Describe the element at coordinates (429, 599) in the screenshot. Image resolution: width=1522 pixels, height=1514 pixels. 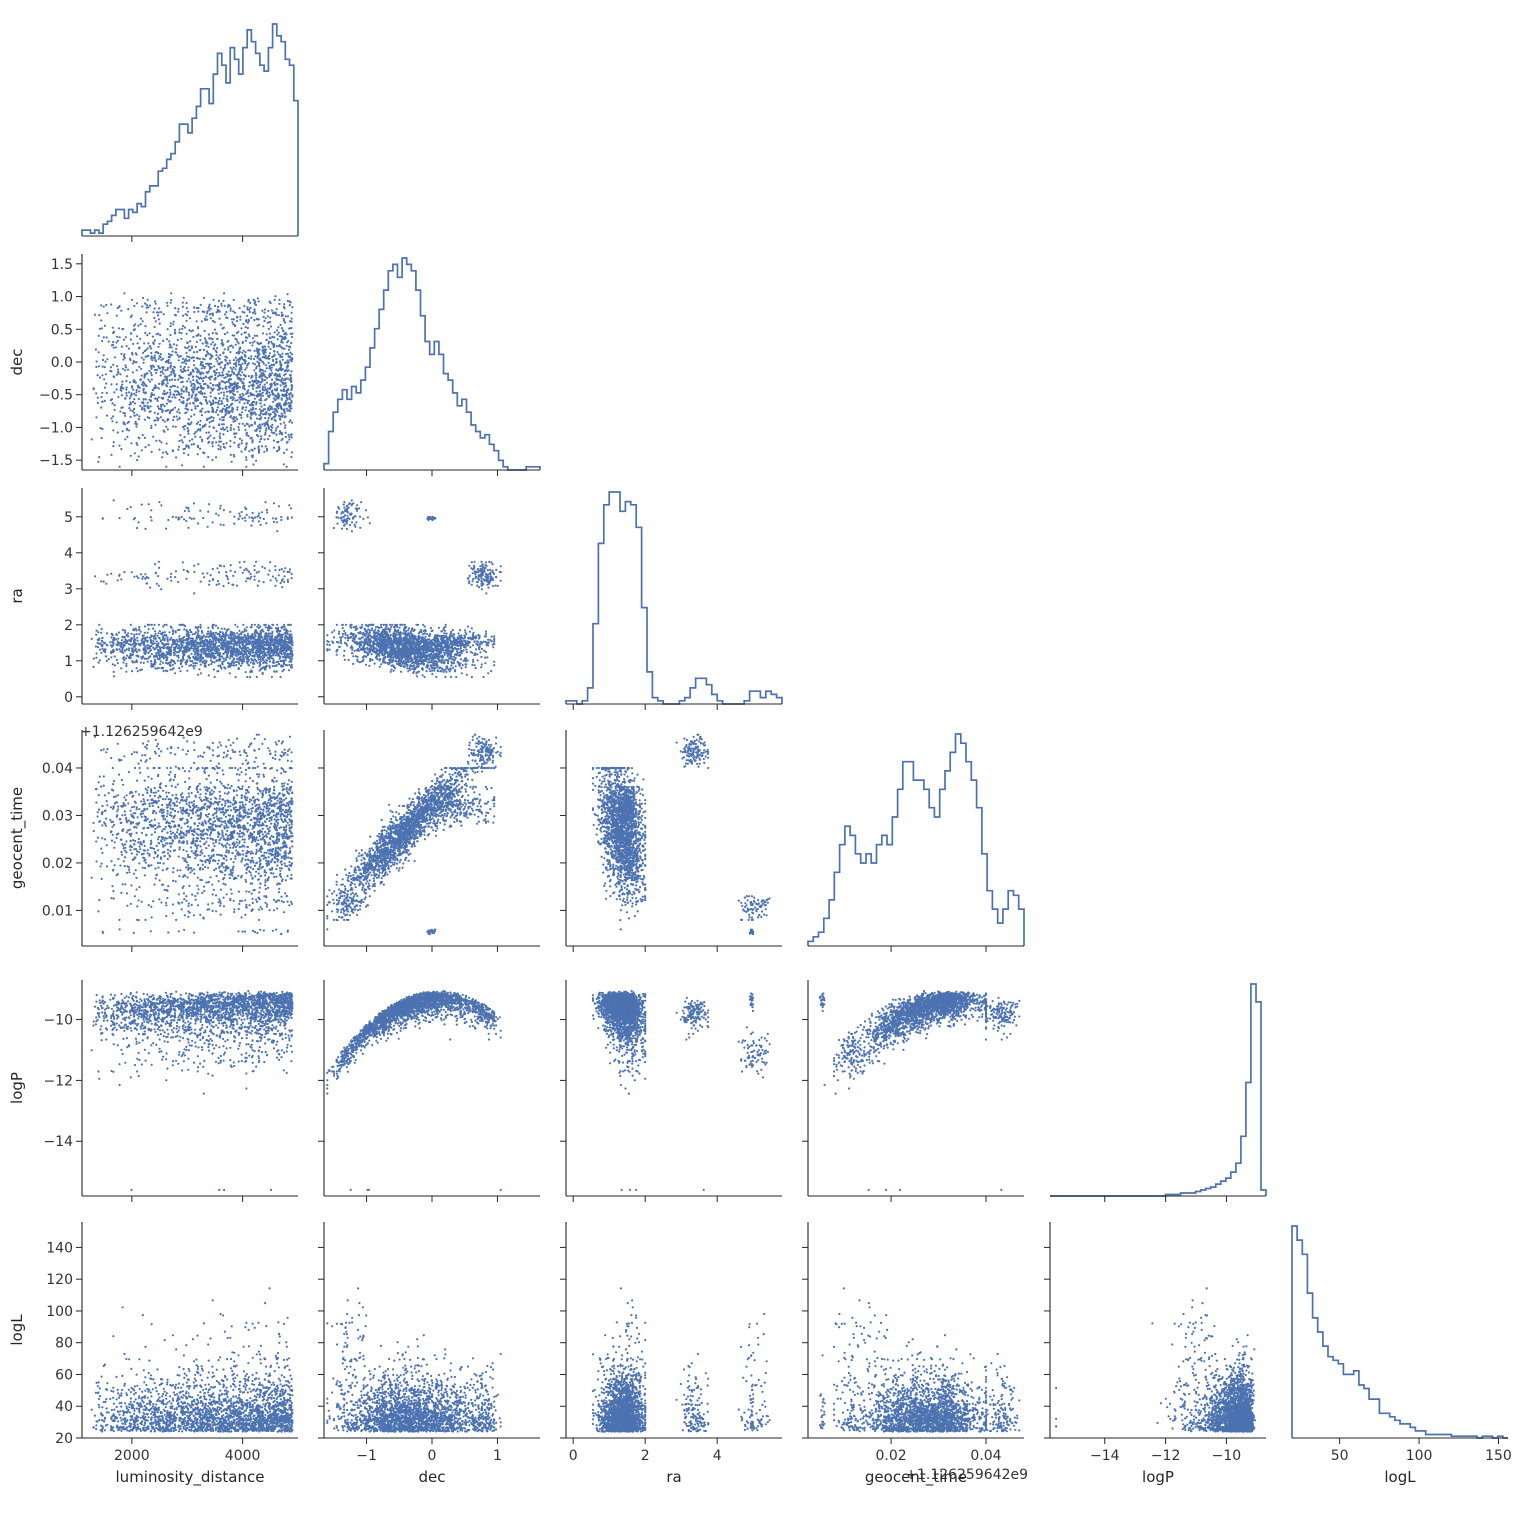
I see `panel-ra-vs-dec` at that location.